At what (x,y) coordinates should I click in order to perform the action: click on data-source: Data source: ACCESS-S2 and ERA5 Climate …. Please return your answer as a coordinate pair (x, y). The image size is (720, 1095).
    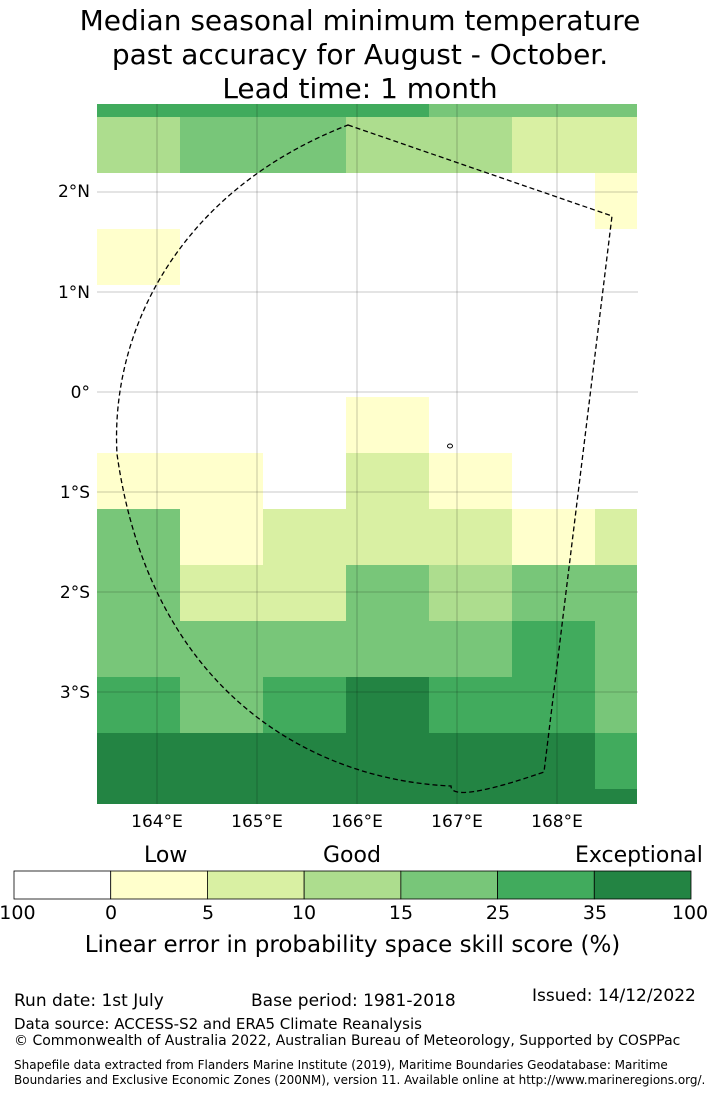
    Looking at the image, I should click on (218, 1024).